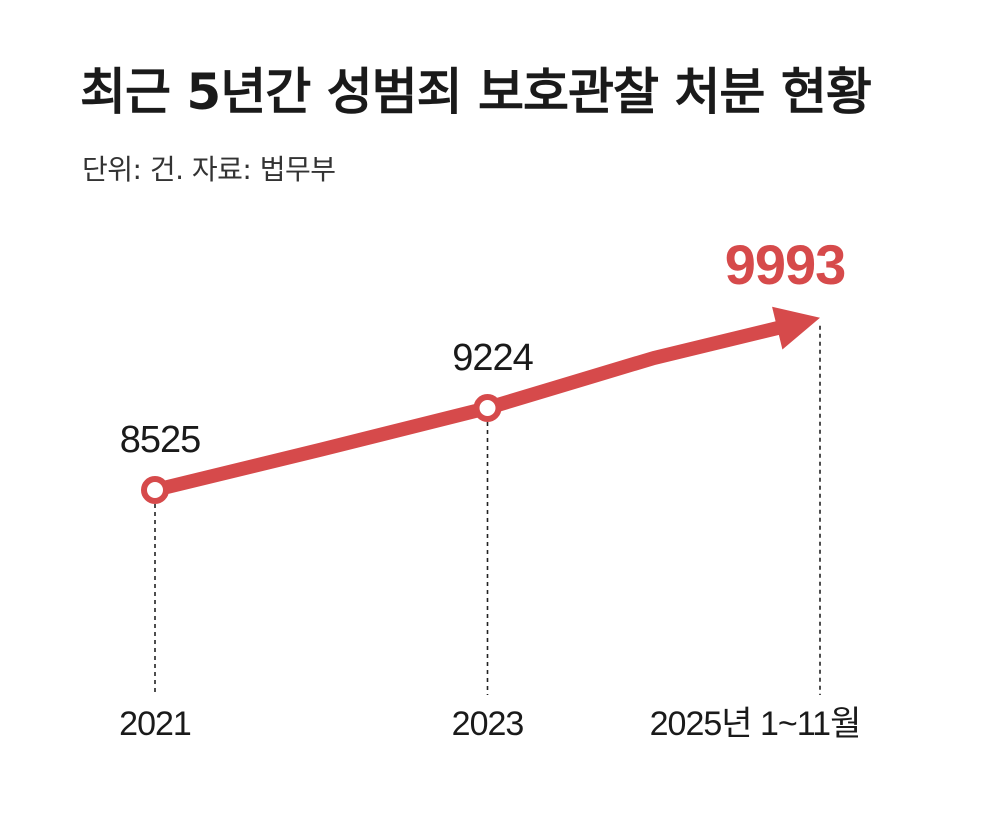  What do you see at coordinates (492, 358) in the screenshot?
I see `value-label: 9224` at bounding box center [492, 358].